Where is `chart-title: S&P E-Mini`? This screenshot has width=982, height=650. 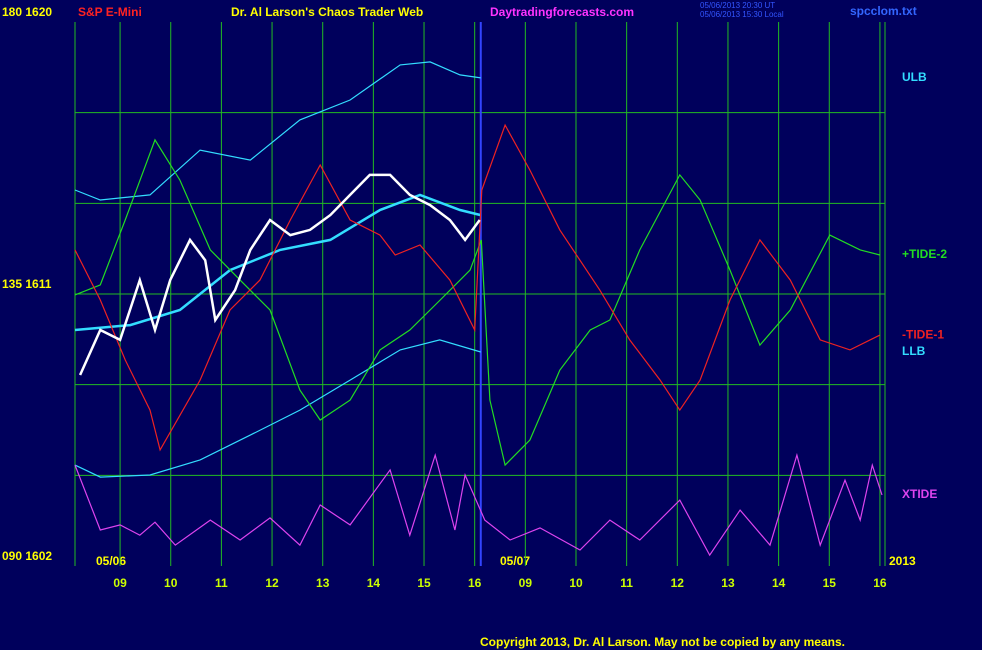 chart-title: S&P E-Mini is located at coordinates (110, 12).